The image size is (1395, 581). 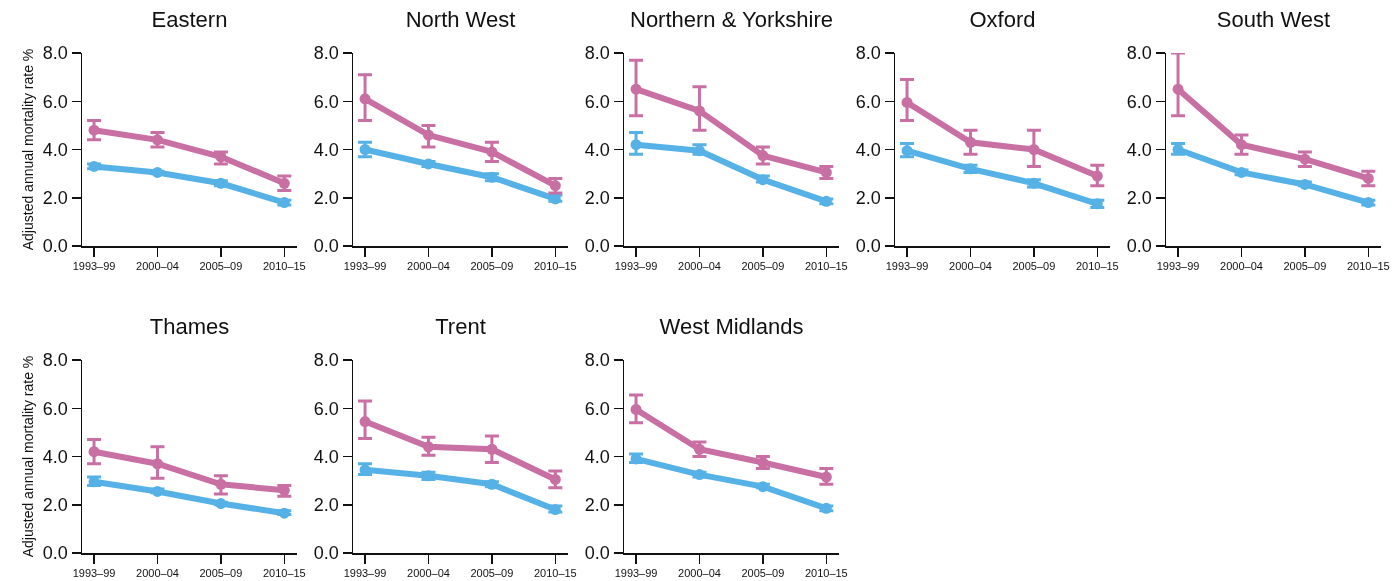 I want to click on chart-title: Oxford, so click(x=1002, y=19).